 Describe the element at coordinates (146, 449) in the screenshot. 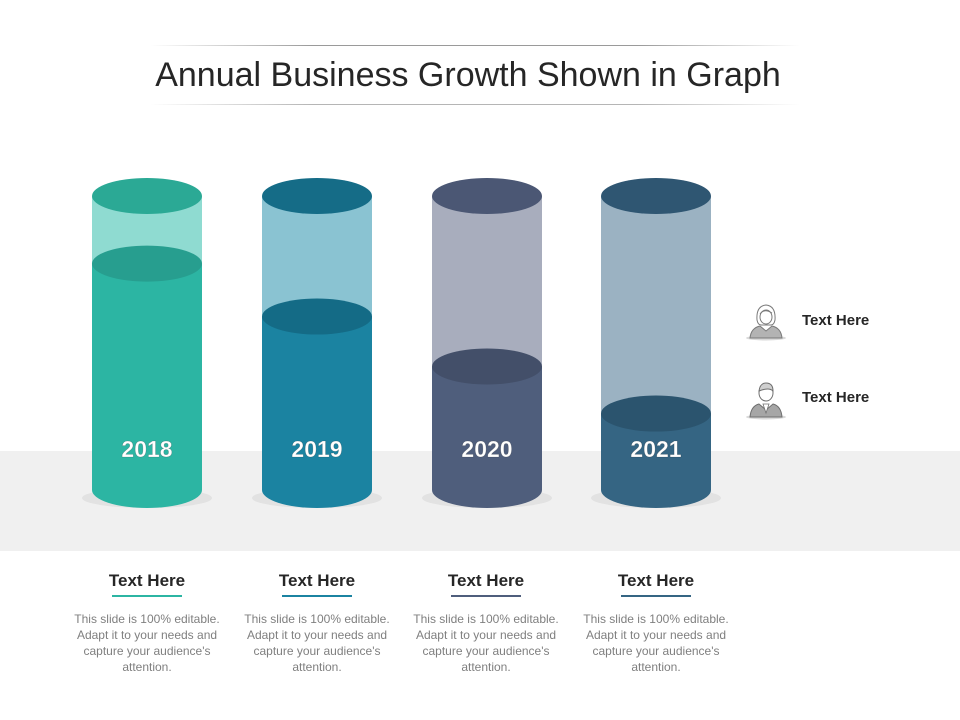

I see `year-label-2018: 2018` at that location.